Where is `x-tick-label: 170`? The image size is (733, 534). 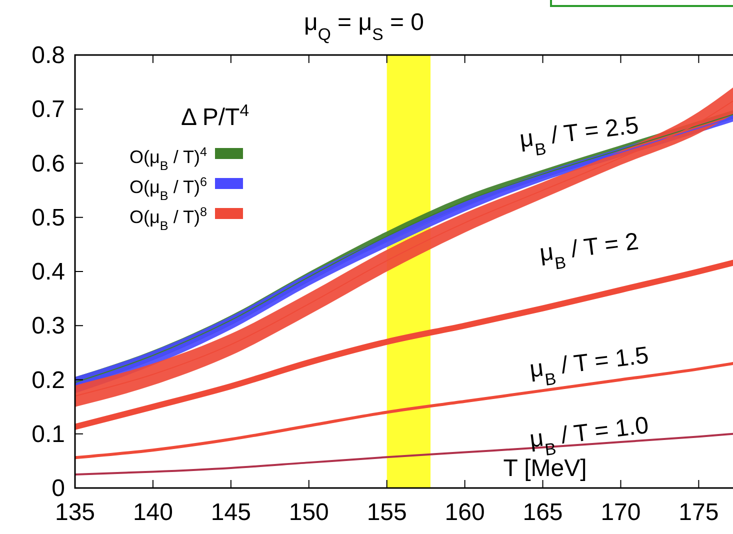
x-tick-label: 170 is located at coordinates (620, 512).